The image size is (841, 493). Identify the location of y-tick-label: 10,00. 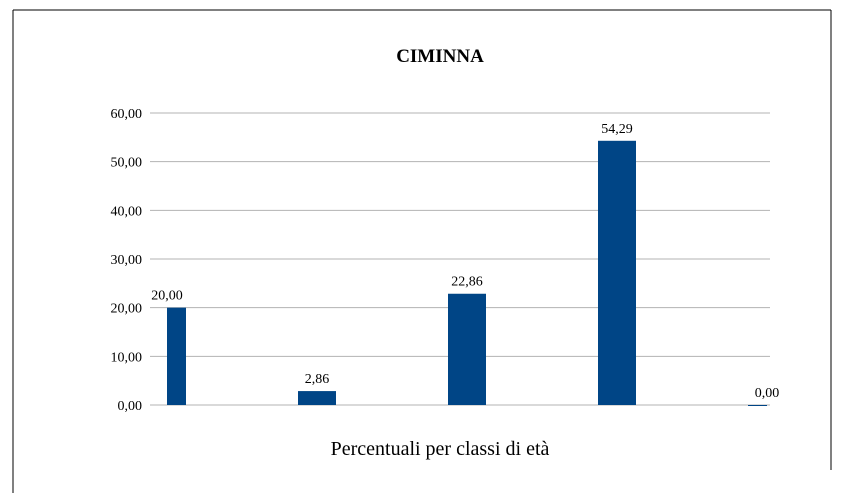
(127, 357).